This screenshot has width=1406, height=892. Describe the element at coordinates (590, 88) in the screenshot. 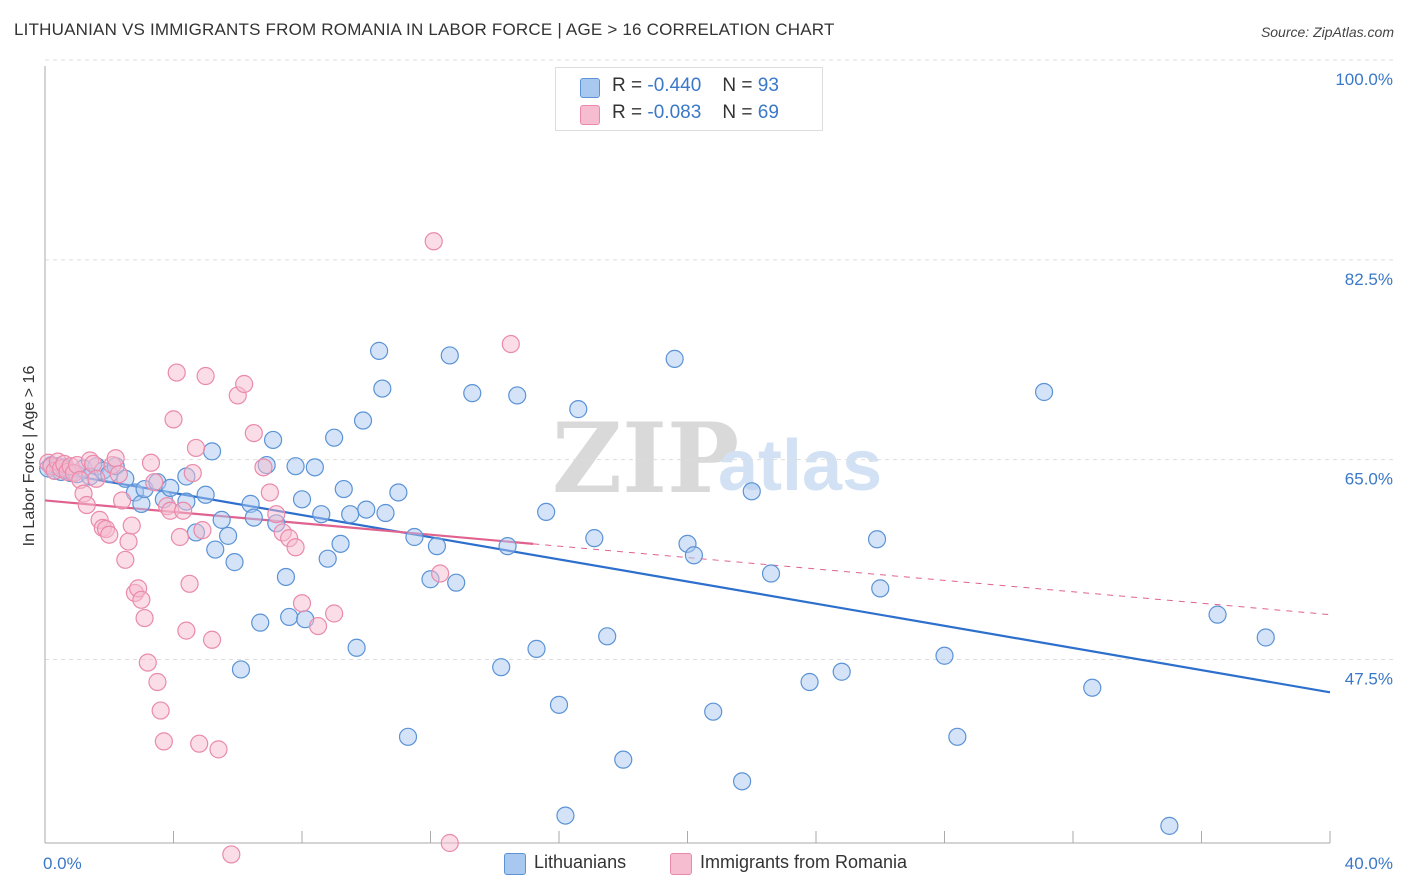

I see `blue-swatch` at that location.